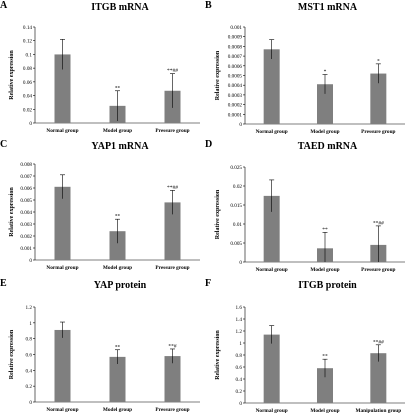 The width and height of the screenshot is (410, 417). I want to click on y-tick-label: 0.06, so click(27, 83).